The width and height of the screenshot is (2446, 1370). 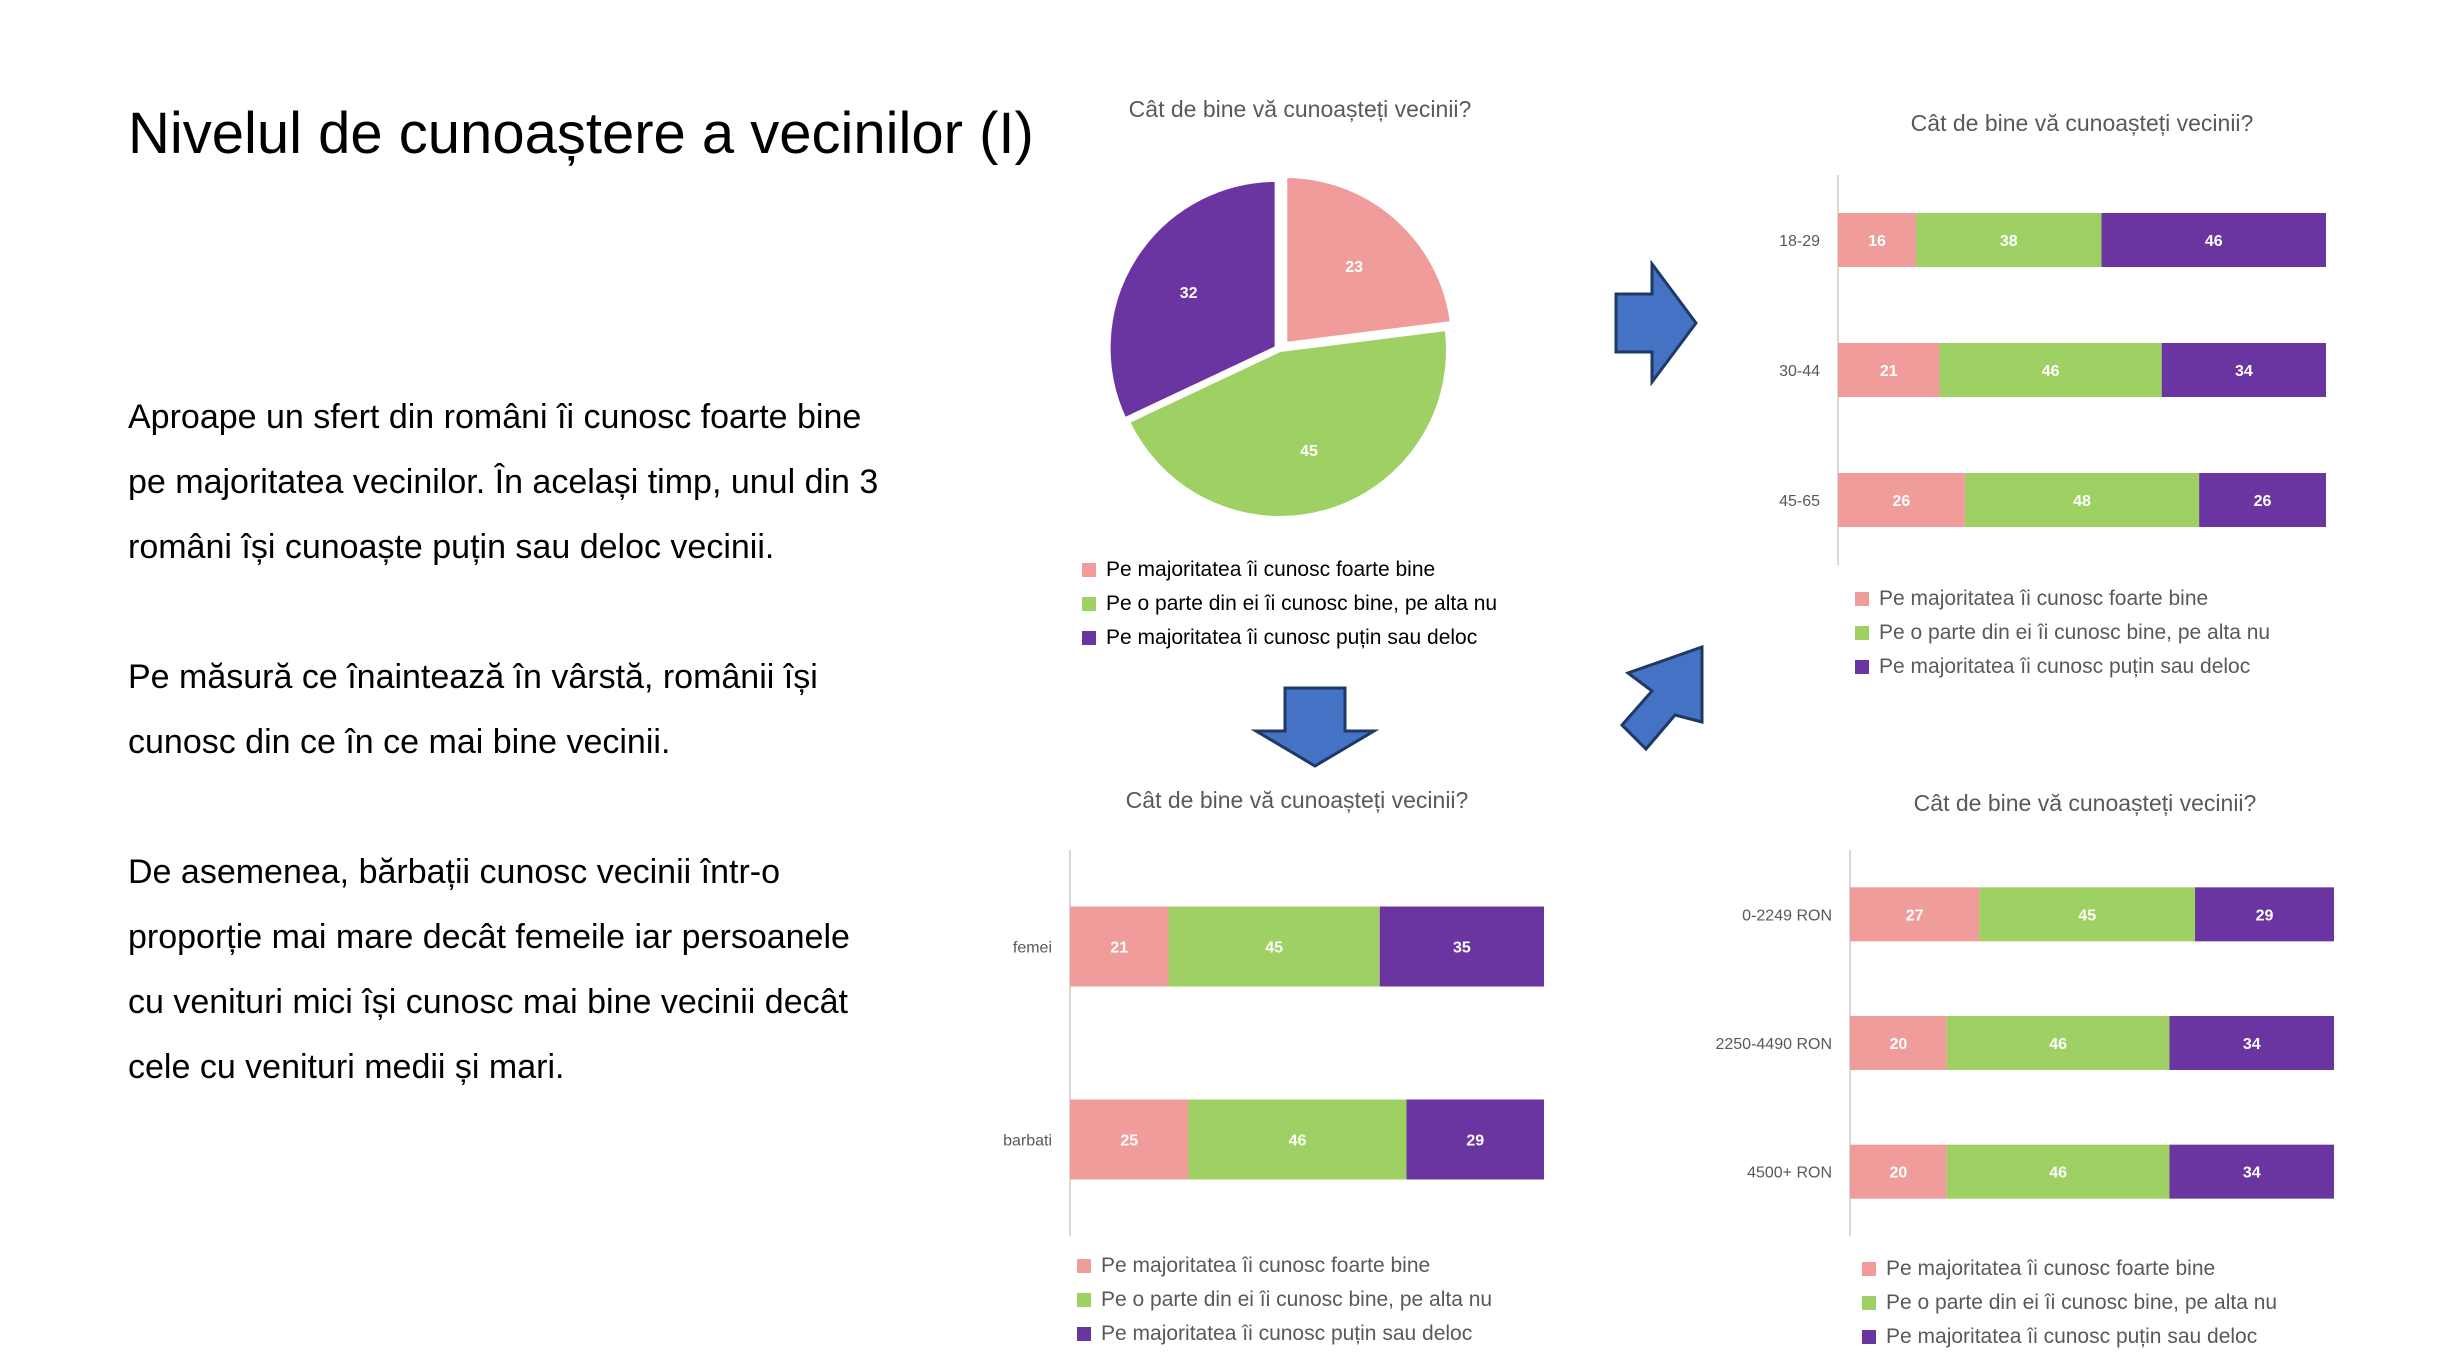 I want to click on age-chart-title: Cât de bine vă cunoașteți vecinii?, so click(x=2082, y=123).